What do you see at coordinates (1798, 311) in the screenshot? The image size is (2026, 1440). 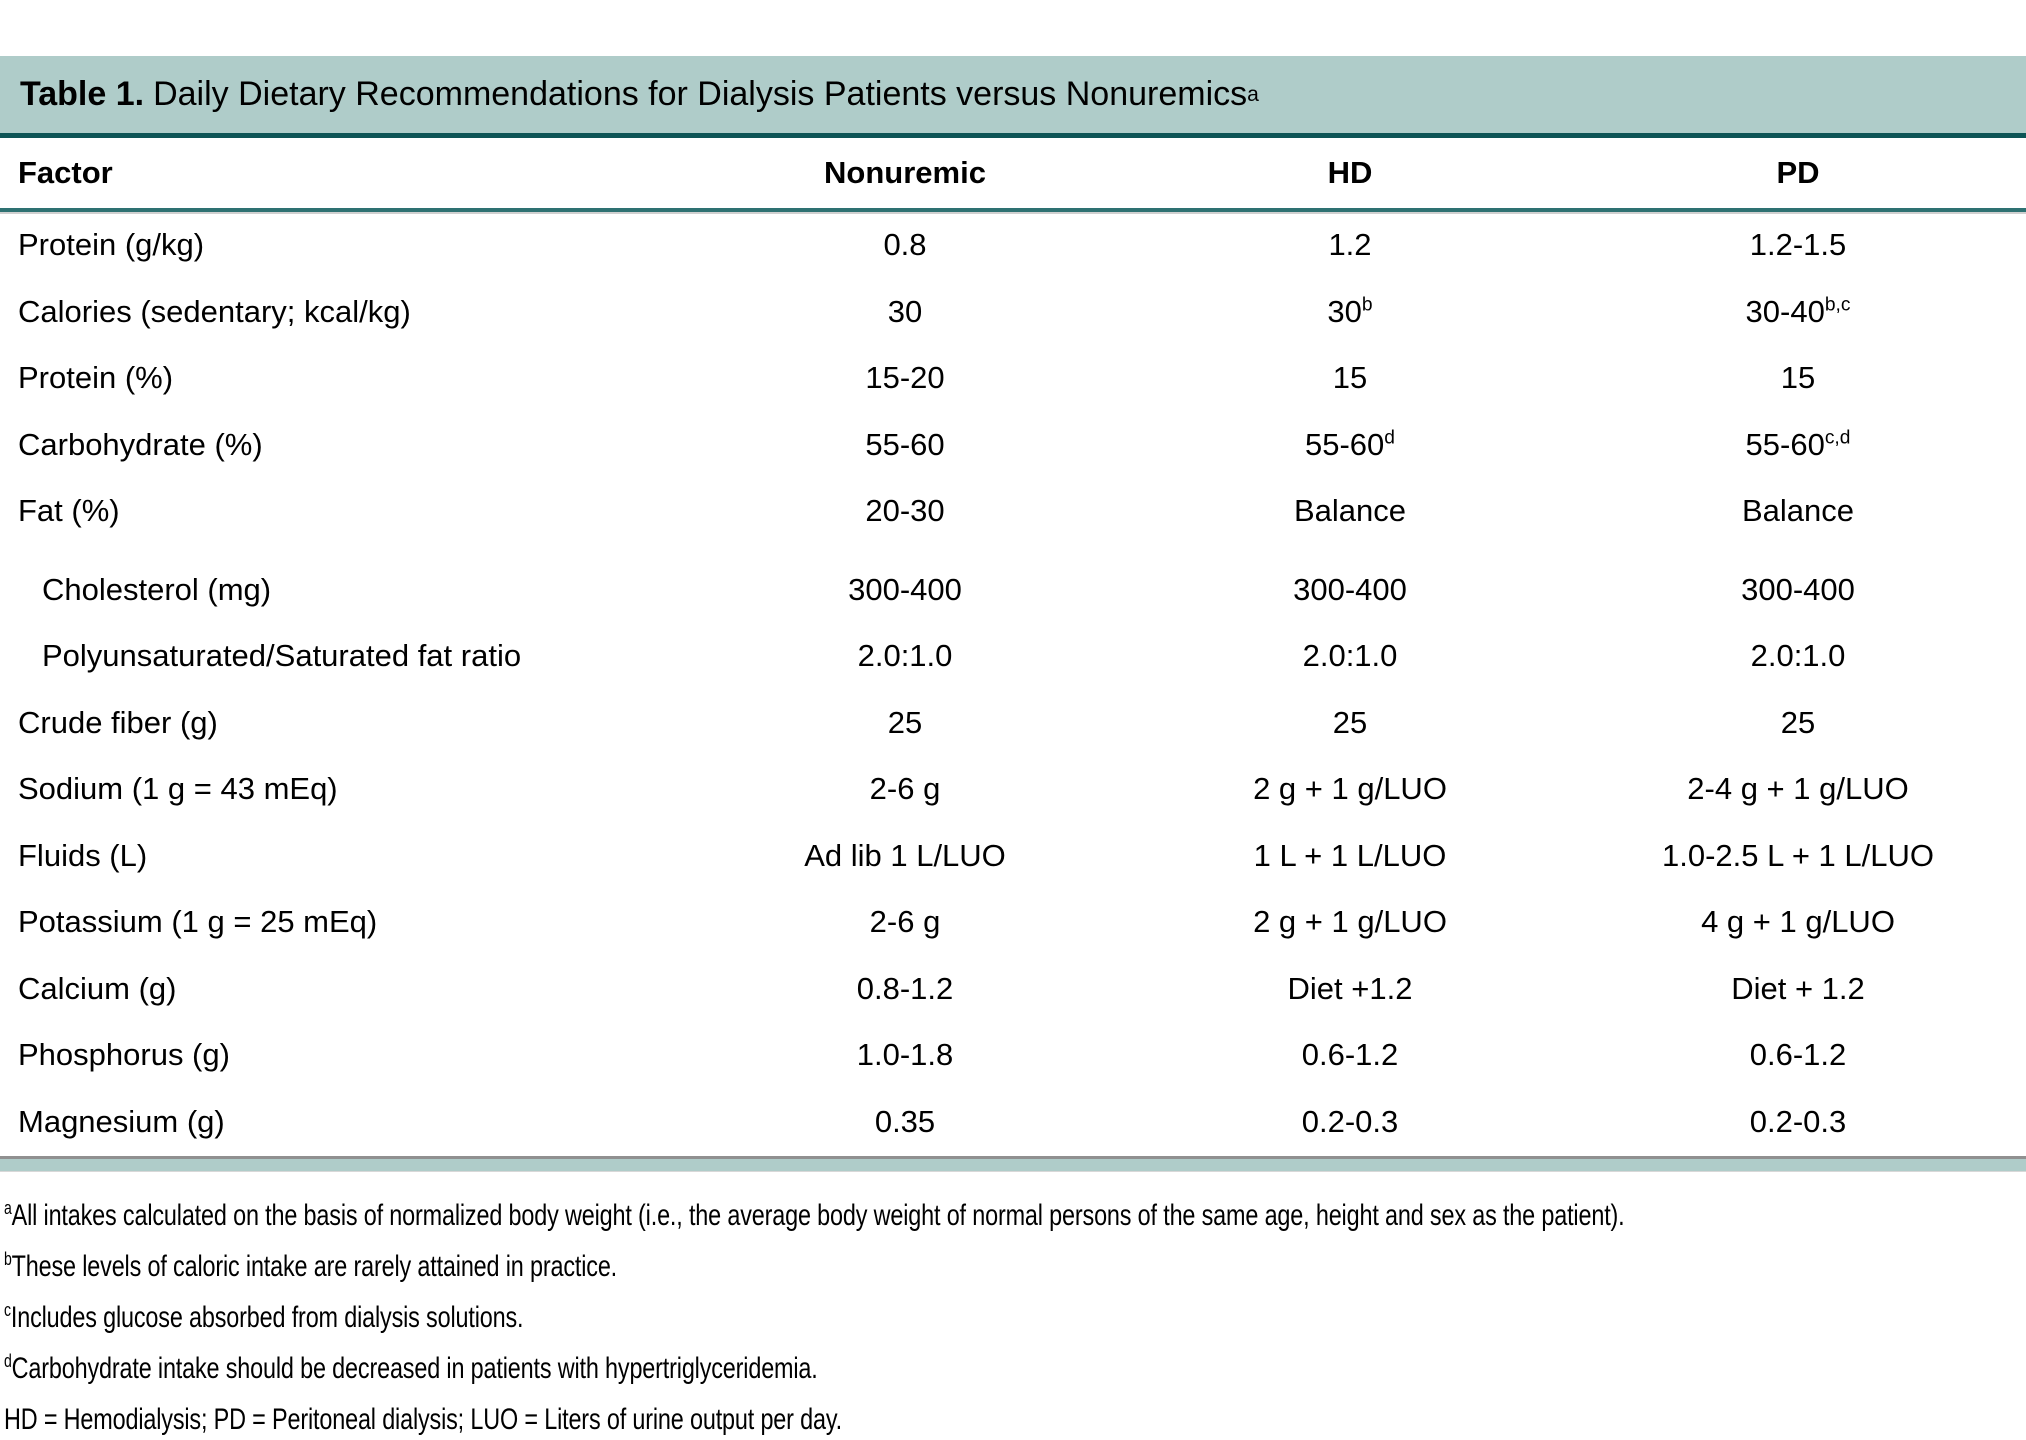 I see `row-pd-value: 30-40b,c` at bounding box center [1798, 311].